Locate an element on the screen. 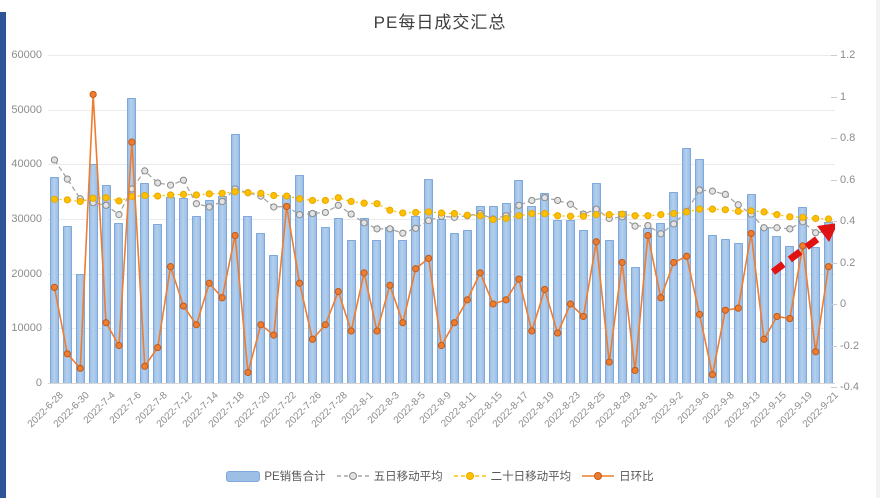 Image resolution: width=880 pixels, height=498 pixels. window-edge-strip is located at coordinates (3, 255).